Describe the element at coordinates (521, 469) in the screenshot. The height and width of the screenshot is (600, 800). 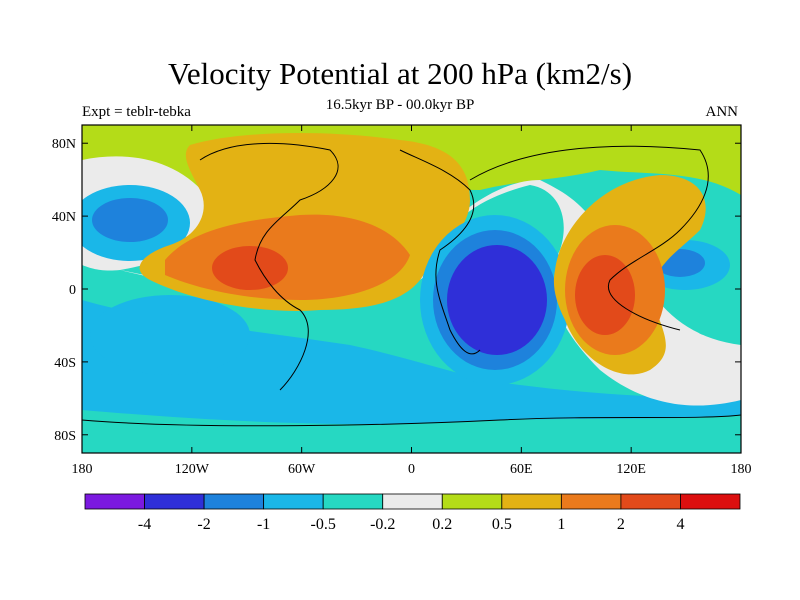
I see `lon-tick-label: 60E` at that location.